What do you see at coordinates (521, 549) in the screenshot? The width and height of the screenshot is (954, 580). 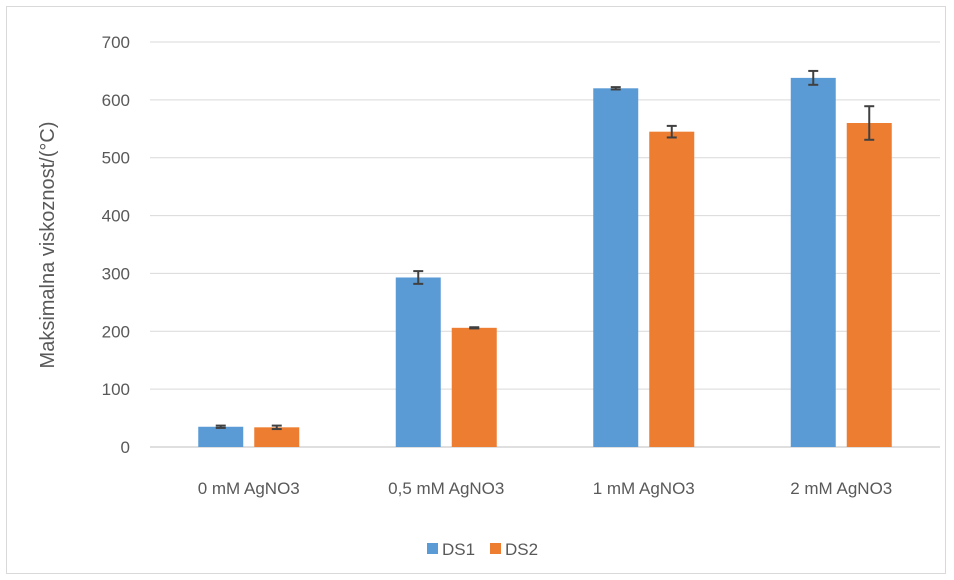 I see `legend-label: DS2` at bounding box center [521, 549].